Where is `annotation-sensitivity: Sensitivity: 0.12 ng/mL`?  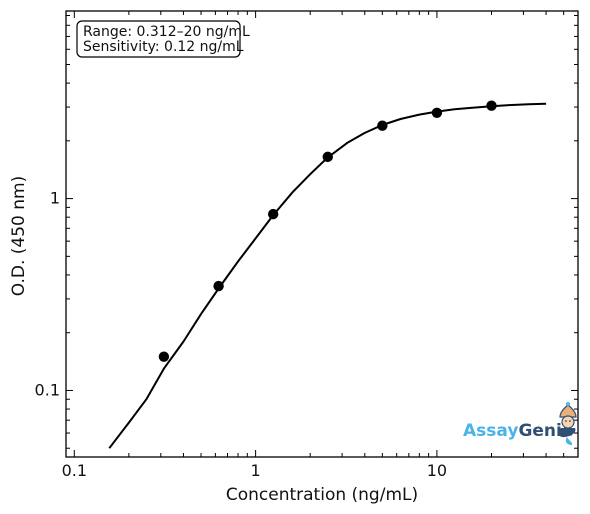 annotation-sensitivity: Sensitivity: 0.12 ng/mL is located at coordinates (163, 47).